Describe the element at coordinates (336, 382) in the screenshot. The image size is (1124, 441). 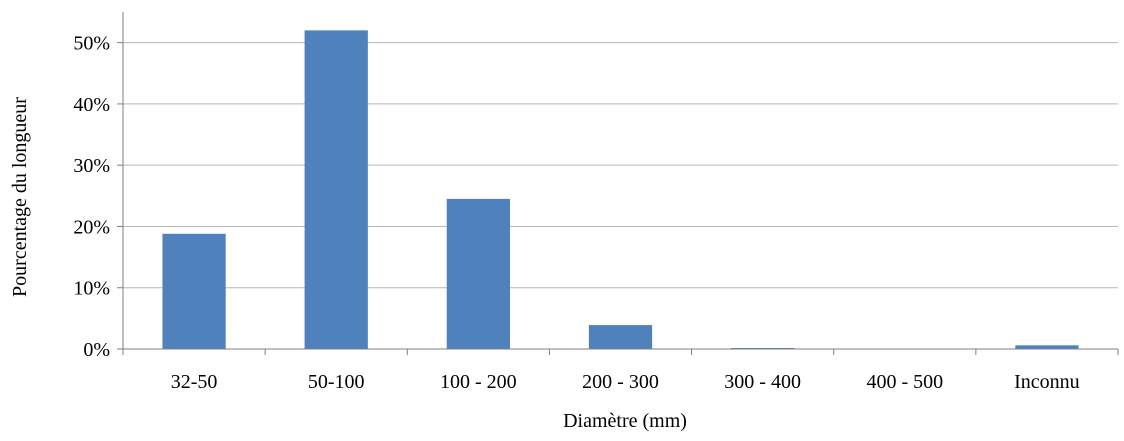
I see `x-tick-label: 50-100` at that location.